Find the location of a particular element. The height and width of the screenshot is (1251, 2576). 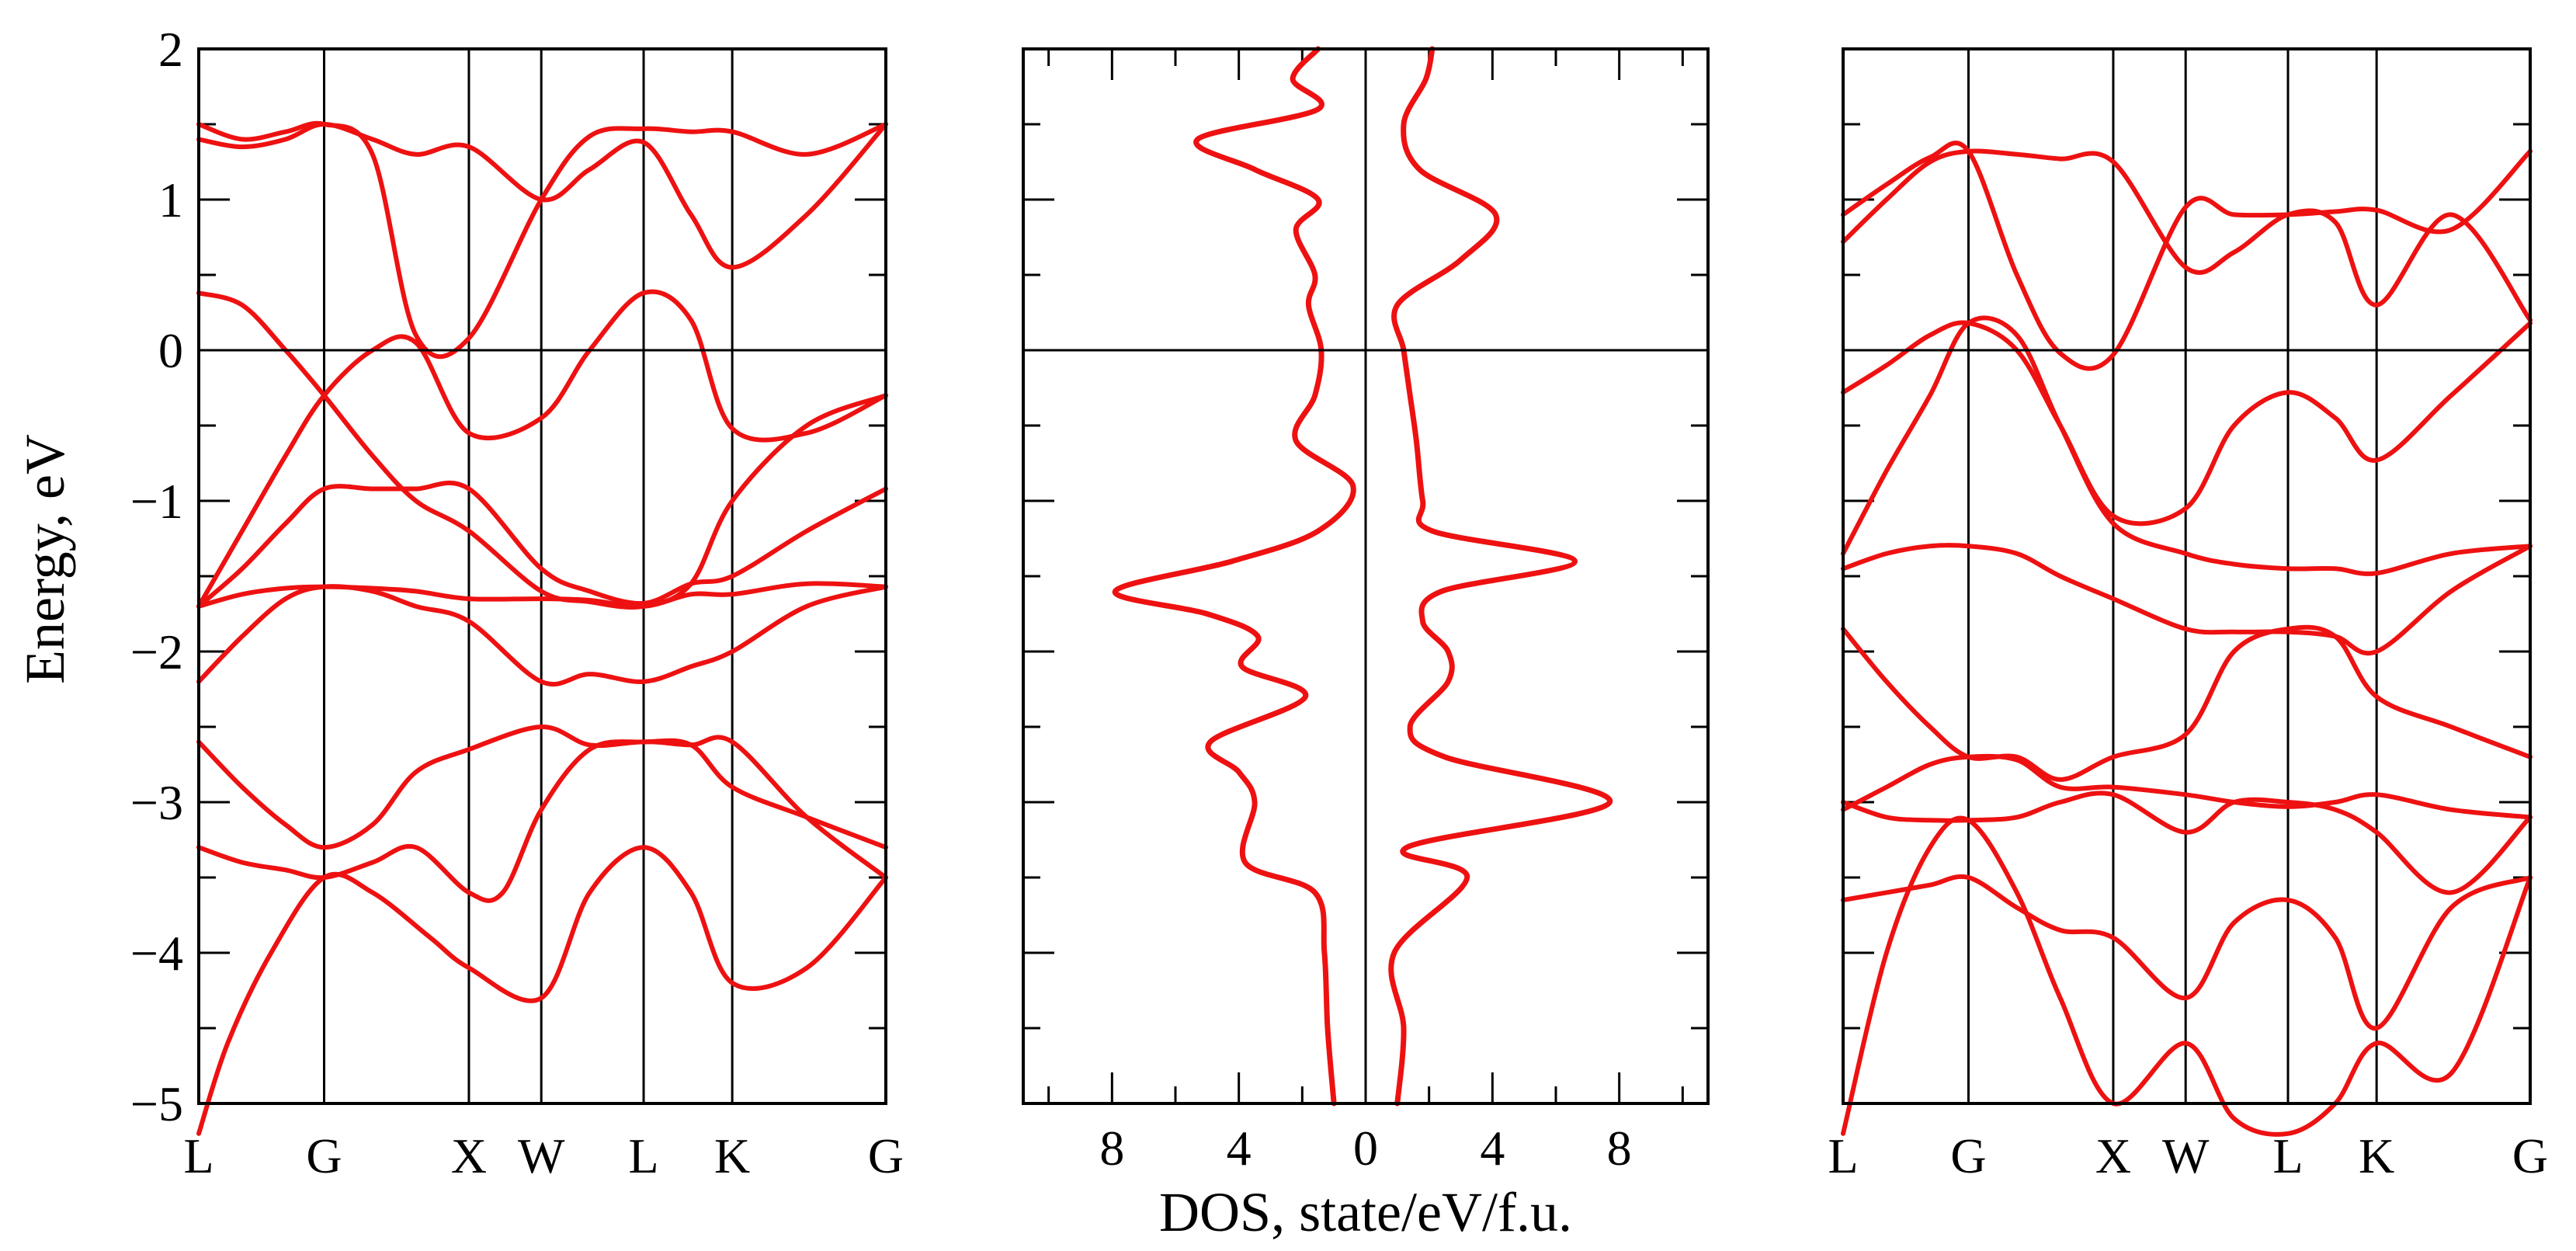

kpoint-lines is located at coordinates (2172, 576).